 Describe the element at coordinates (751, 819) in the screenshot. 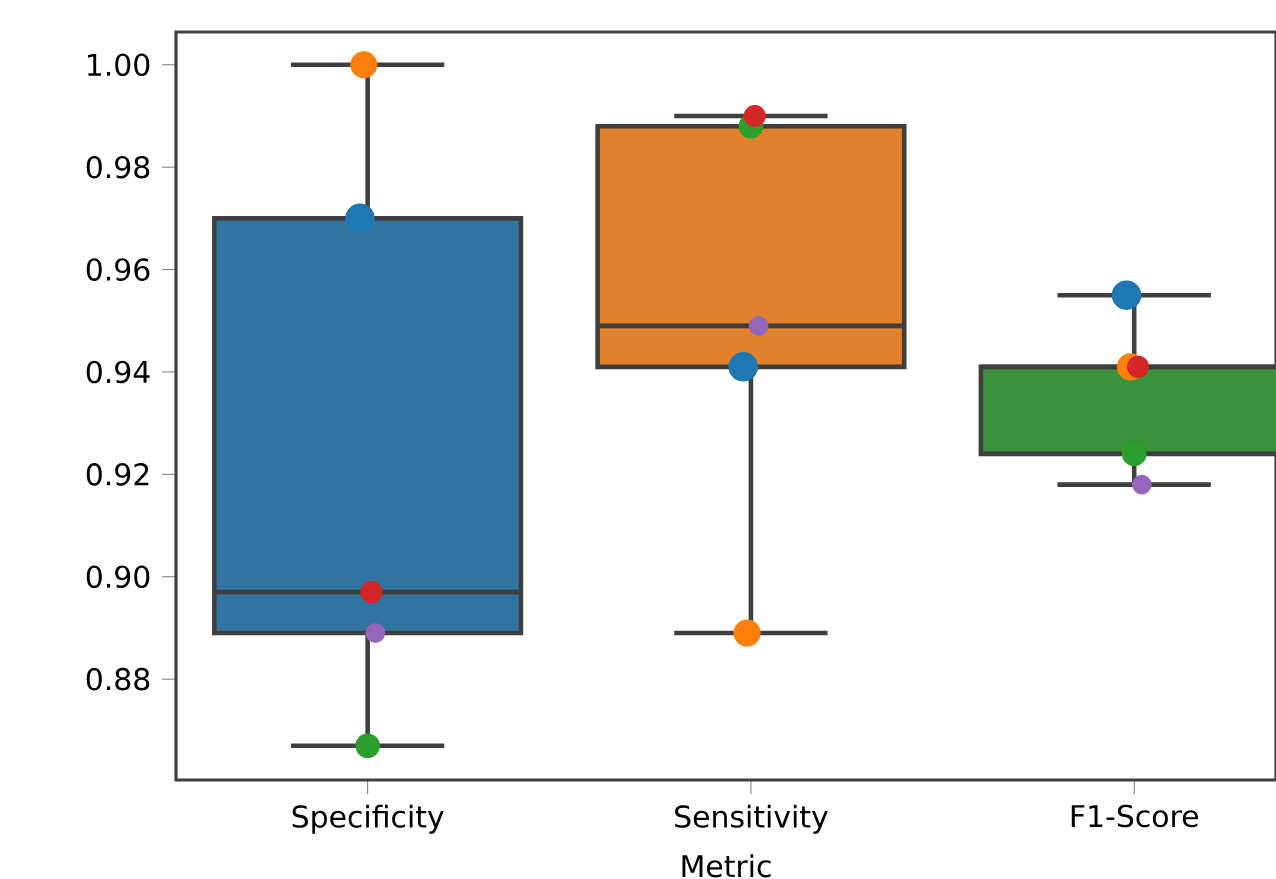

I see `x-tick-label: Sensitivity` at that location.